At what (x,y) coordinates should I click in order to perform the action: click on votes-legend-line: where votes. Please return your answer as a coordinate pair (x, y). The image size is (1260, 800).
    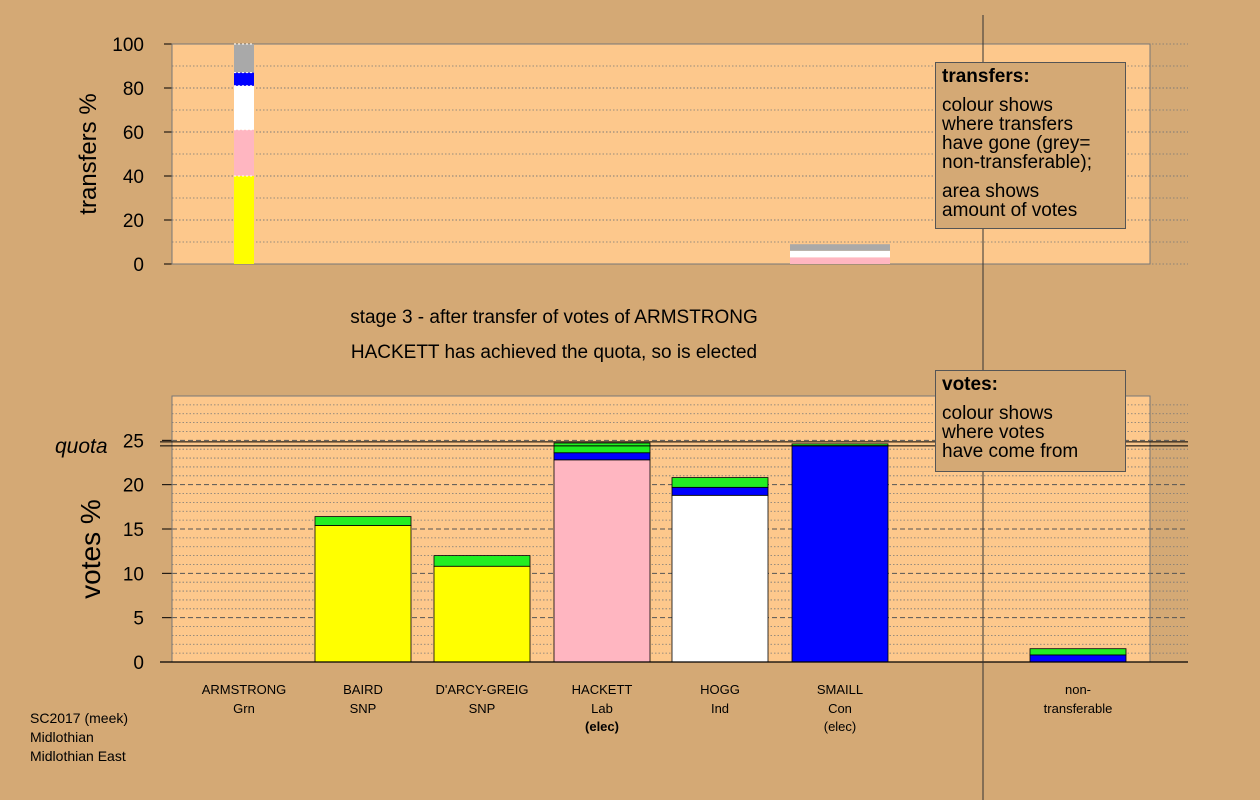
    Looking at the image, I should click on (993, 432).